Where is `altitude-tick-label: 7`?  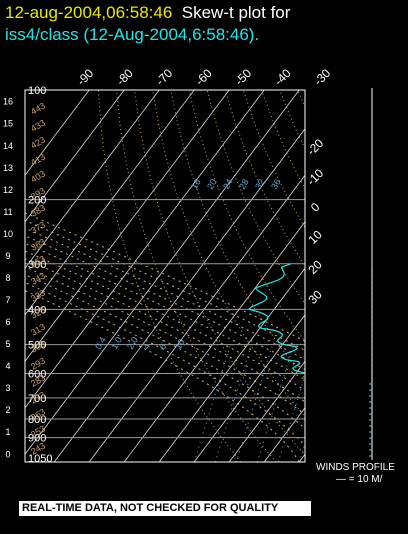 altitude-tick-label: 7 is located at coordinates (7, 300).